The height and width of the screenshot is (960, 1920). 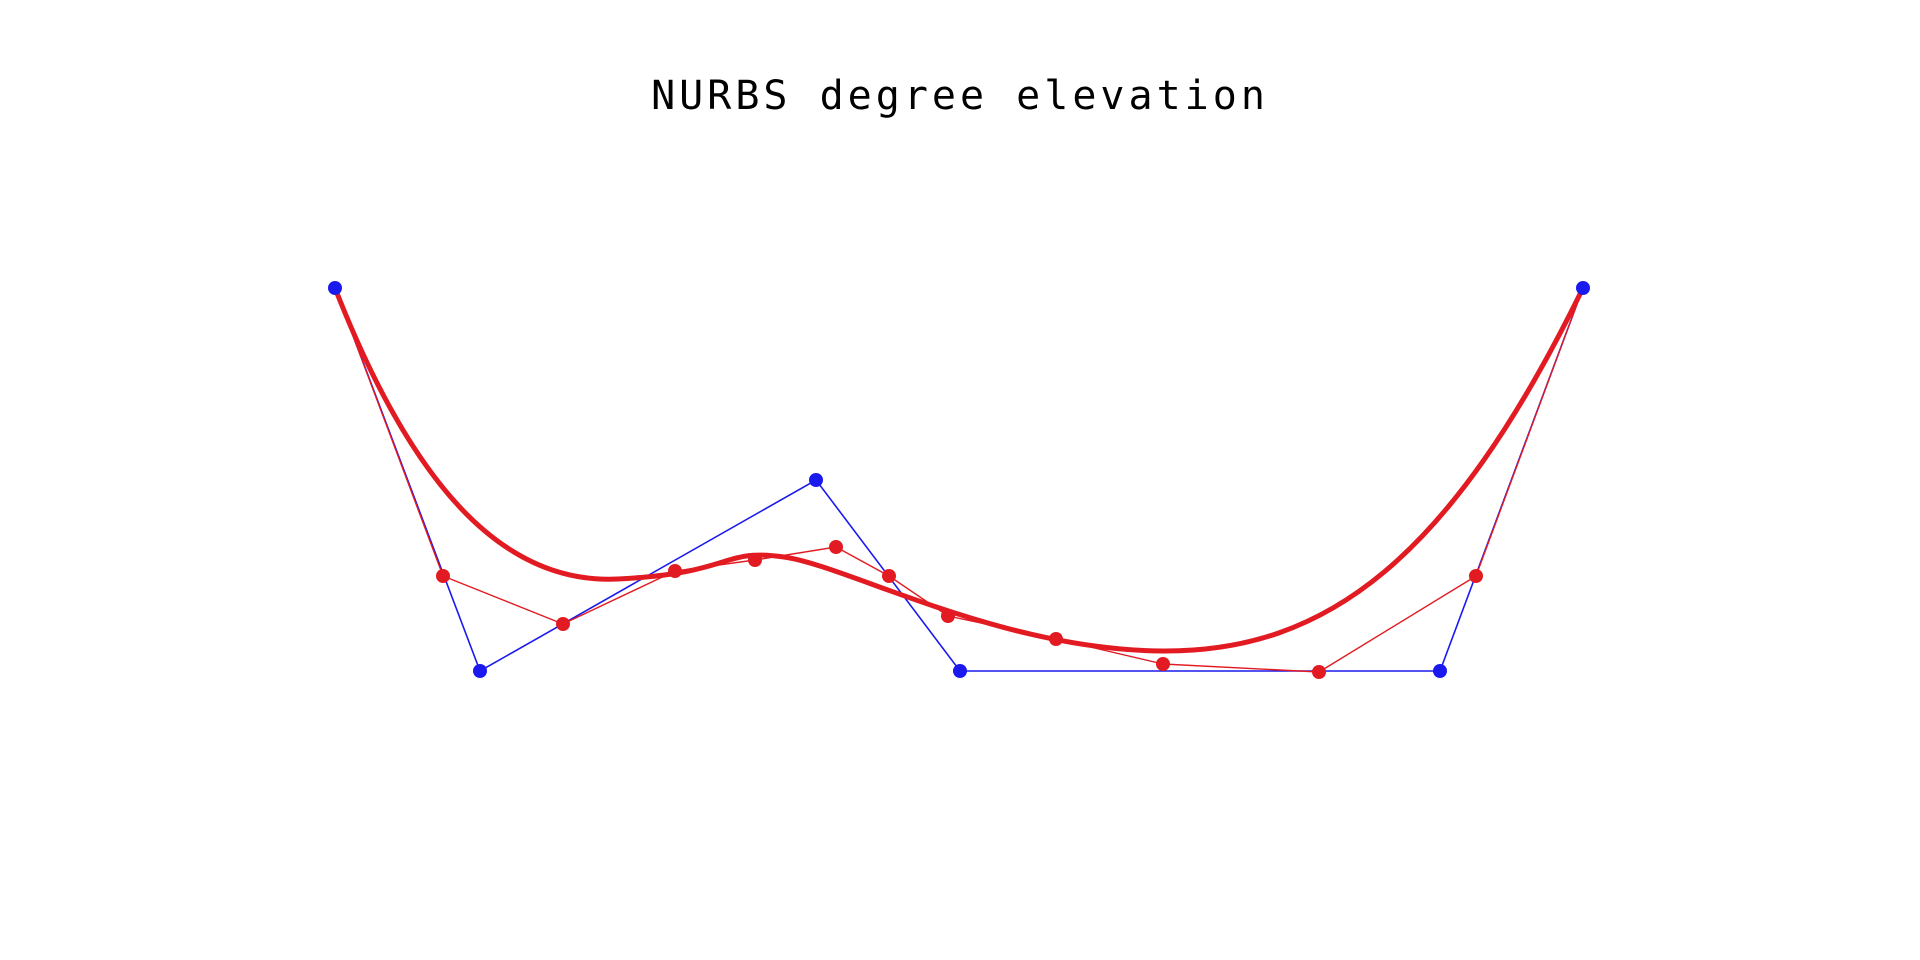 What do you see at coordinates (959, 609) in the screenshot?
I see `elevated-control-points` at bounding box center [959, 609].